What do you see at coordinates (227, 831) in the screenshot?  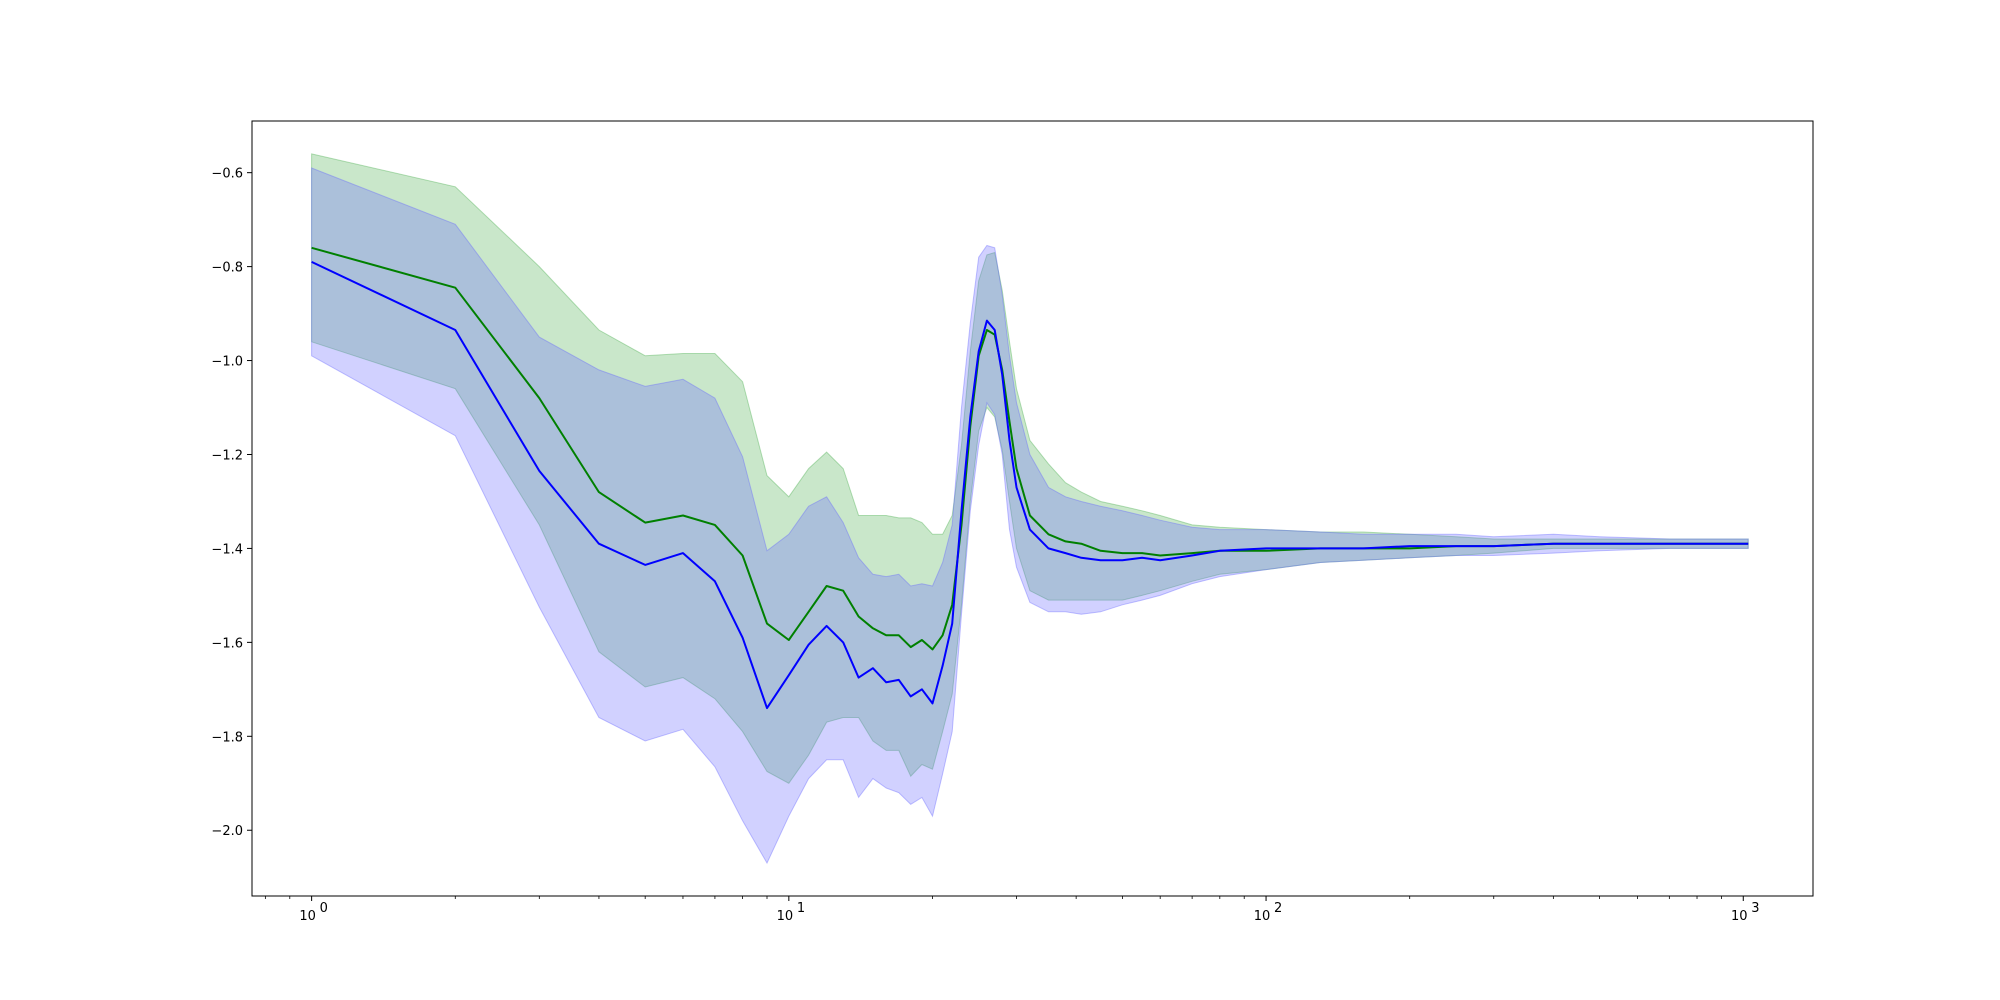 I see `y-tick-label: −2.0` at bounding box center [227, 831].